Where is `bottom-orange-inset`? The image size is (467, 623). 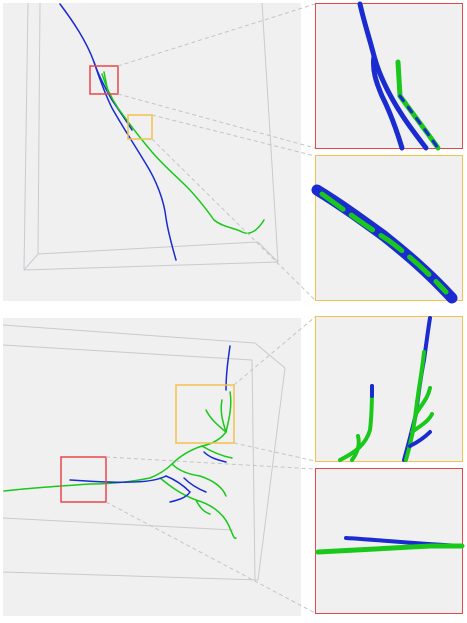
bottom-orange-inset is located at coordinates (389, 389).